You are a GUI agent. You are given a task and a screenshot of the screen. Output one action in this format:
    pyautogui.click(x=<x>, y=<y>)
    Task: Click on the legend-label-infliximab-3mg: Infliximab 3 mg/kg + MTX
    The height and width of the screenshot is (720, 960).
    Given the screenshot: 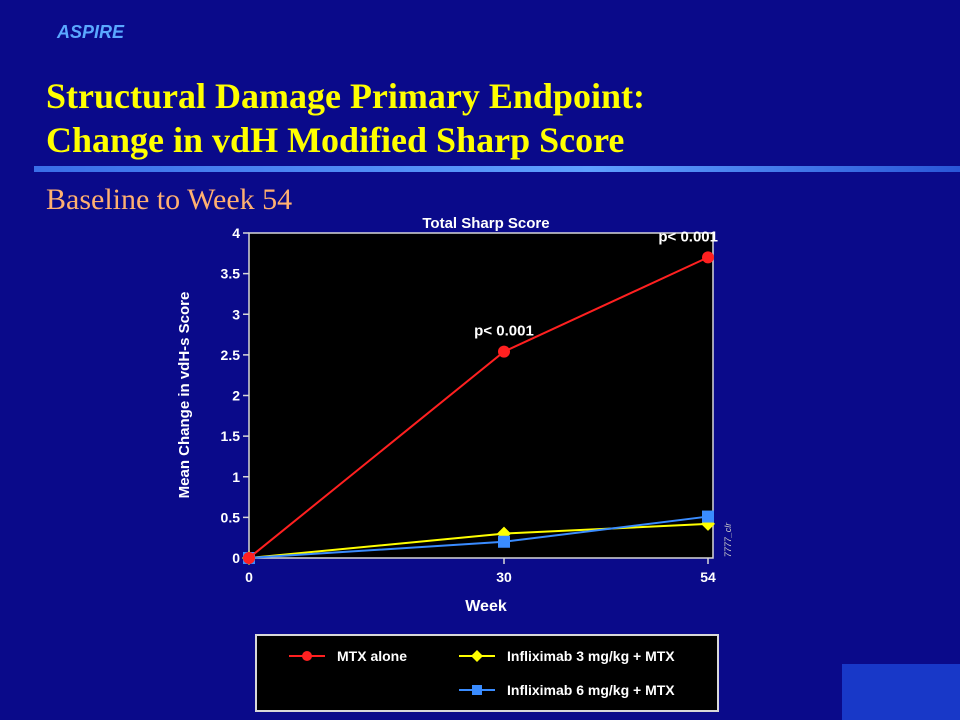 What is the action you would take?
    pyautogui.click(x=591, y=656)
    